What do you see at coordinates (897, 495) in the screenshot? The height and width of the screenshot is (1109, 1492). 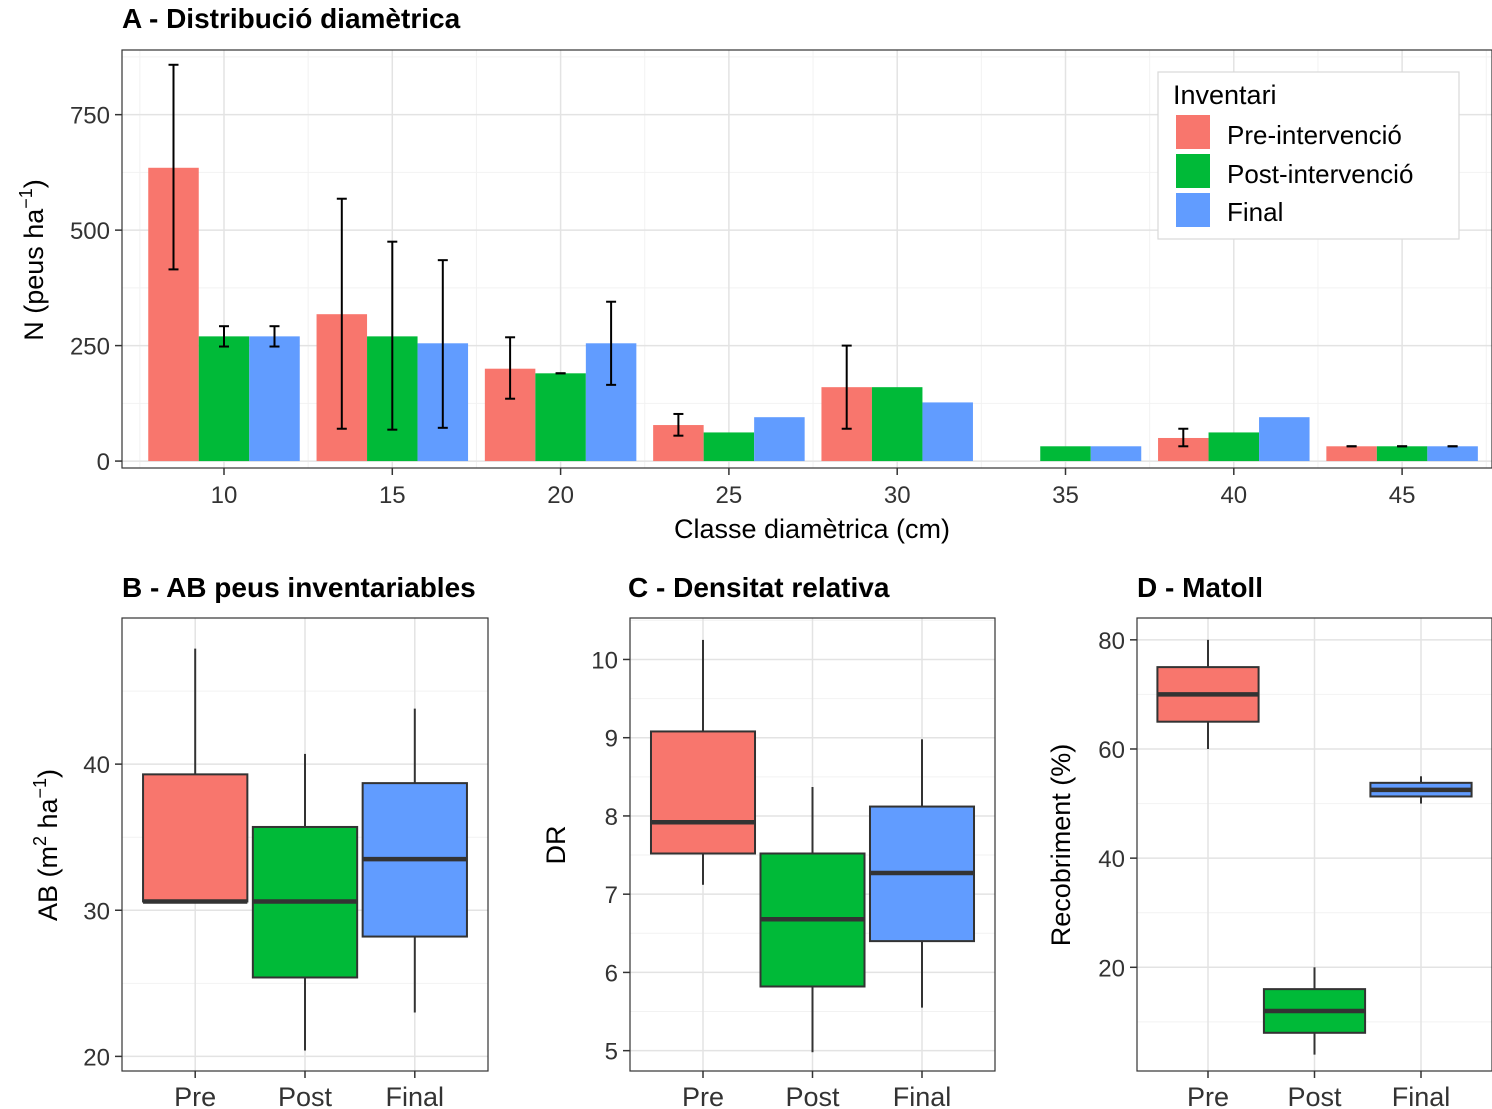 I see `x-tick-label: 30` at bounding box center [897, 495].